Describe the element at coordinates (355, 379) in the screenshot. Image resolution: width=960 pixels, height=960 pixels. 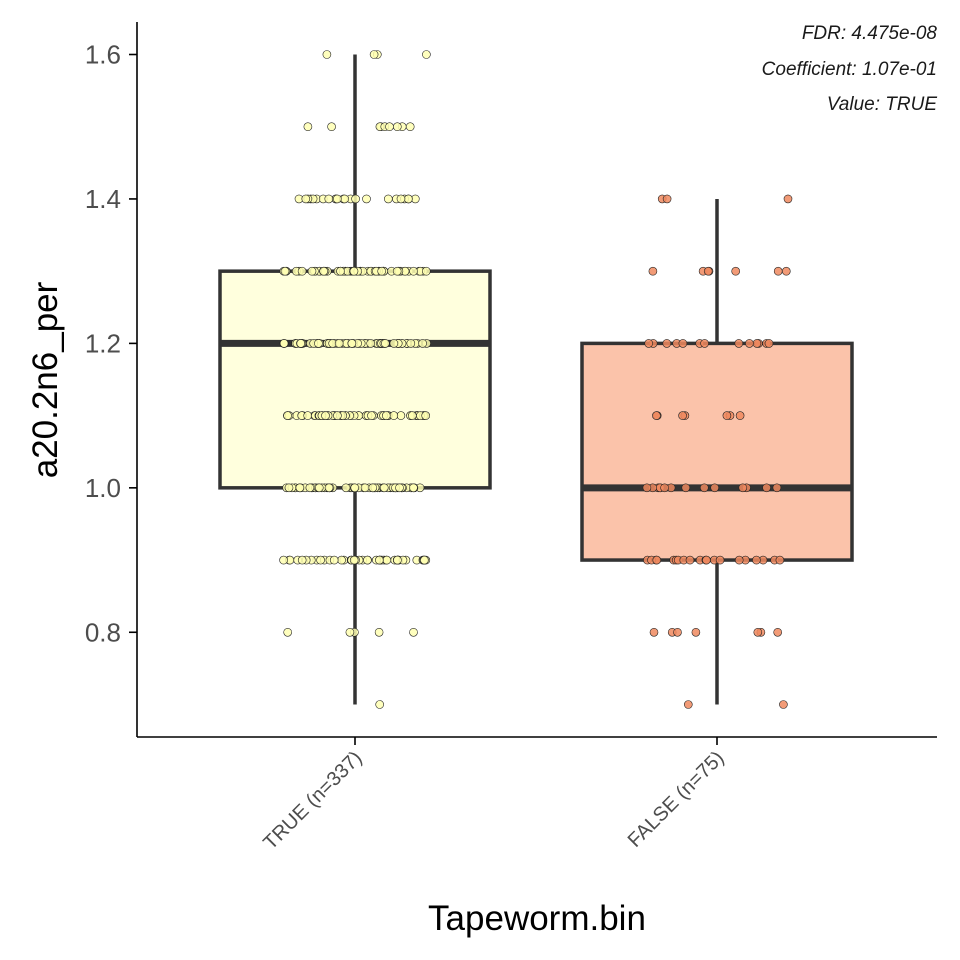
I see `box-true` at that location.